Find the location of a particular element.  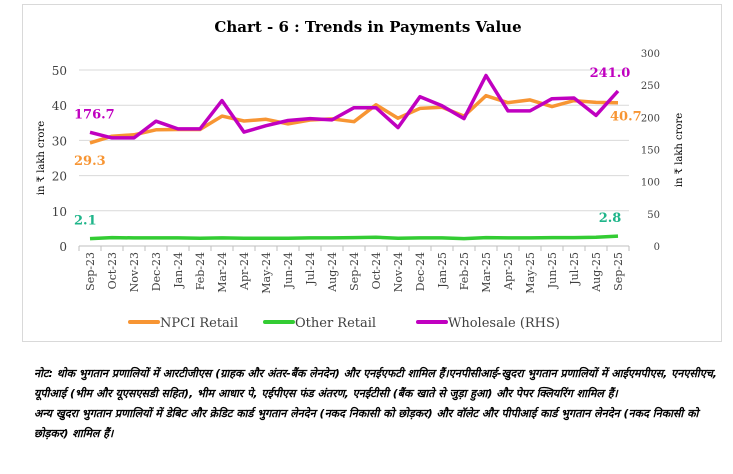

x-tick-label: Aug-24 is located at coordinates (332, 272).